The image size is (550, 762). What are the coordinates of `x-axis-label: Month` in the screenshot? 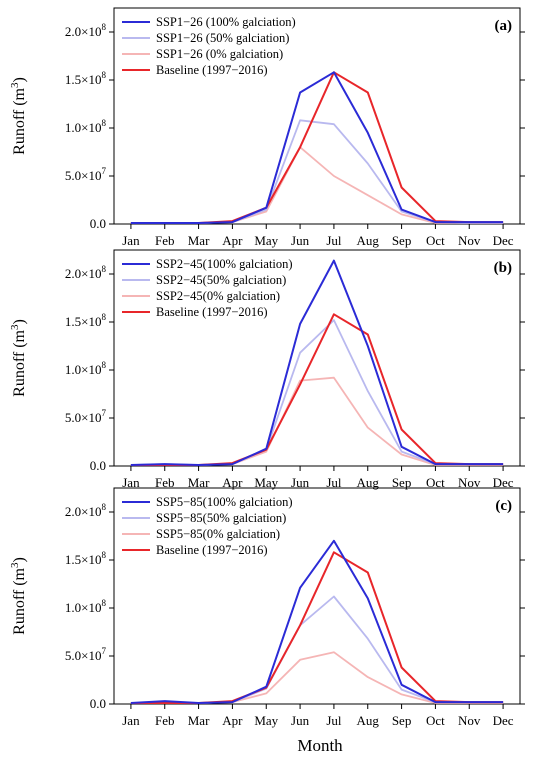 It's located at (320, 745).